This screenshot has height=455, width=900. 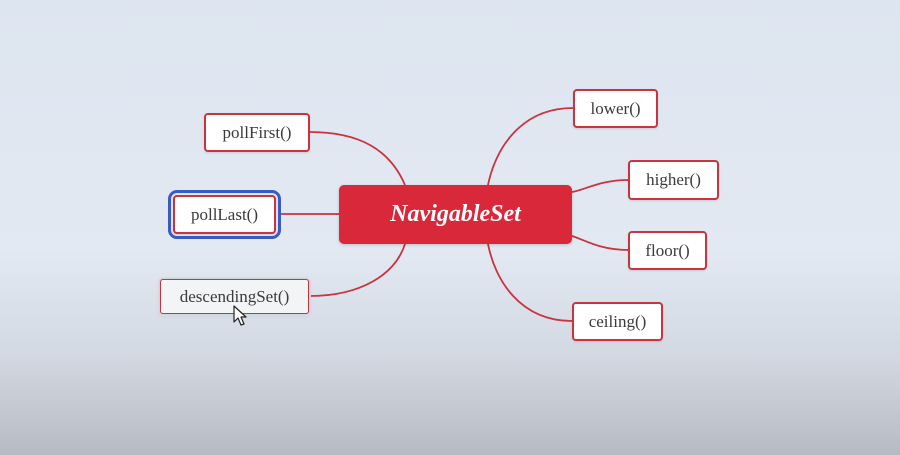 I want to click on node-lower: lower(), so click(x=615, y=108).